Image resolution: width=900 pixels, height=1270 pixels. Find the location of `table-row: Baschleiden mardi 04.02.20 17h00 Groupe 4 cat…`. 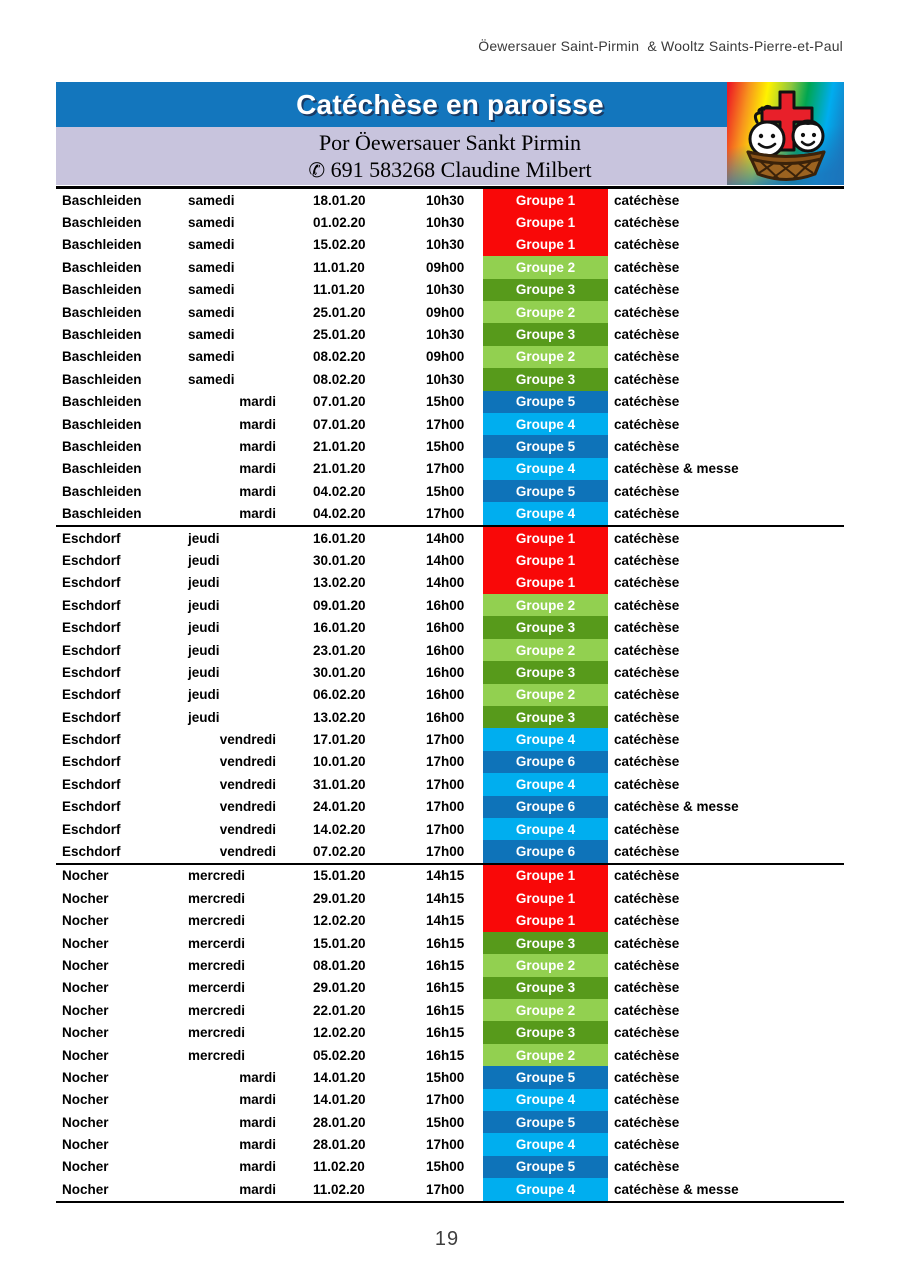

table-row: Baschleiden mardi 04.02.20 17h00 Groupe 4 cat… is located at coordinates (450, 513).